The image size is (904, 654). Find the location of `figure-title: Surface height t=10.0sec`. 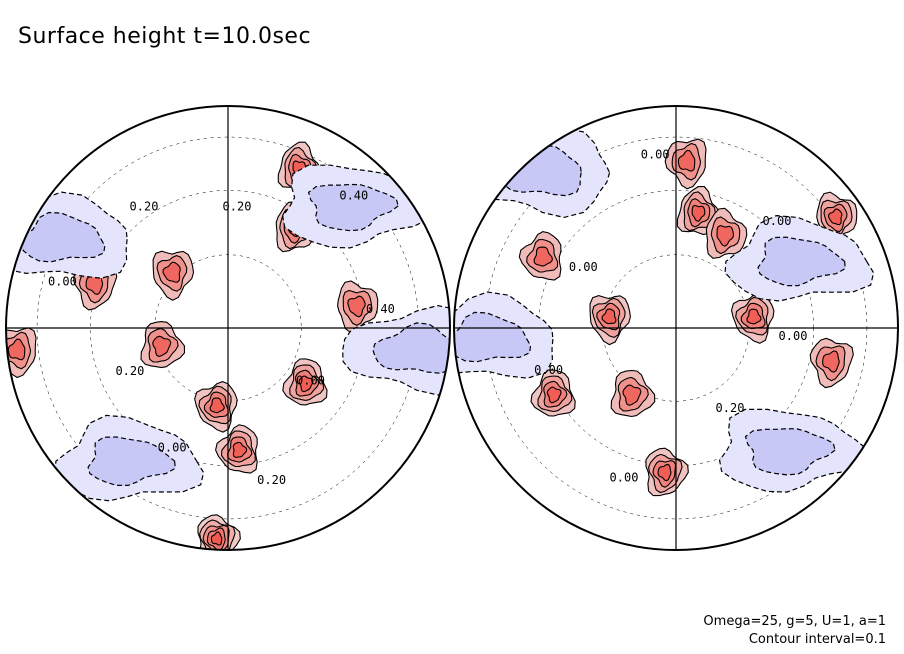

figure-title: Surface height t=10.0sec is located at coordinates (165, 36).